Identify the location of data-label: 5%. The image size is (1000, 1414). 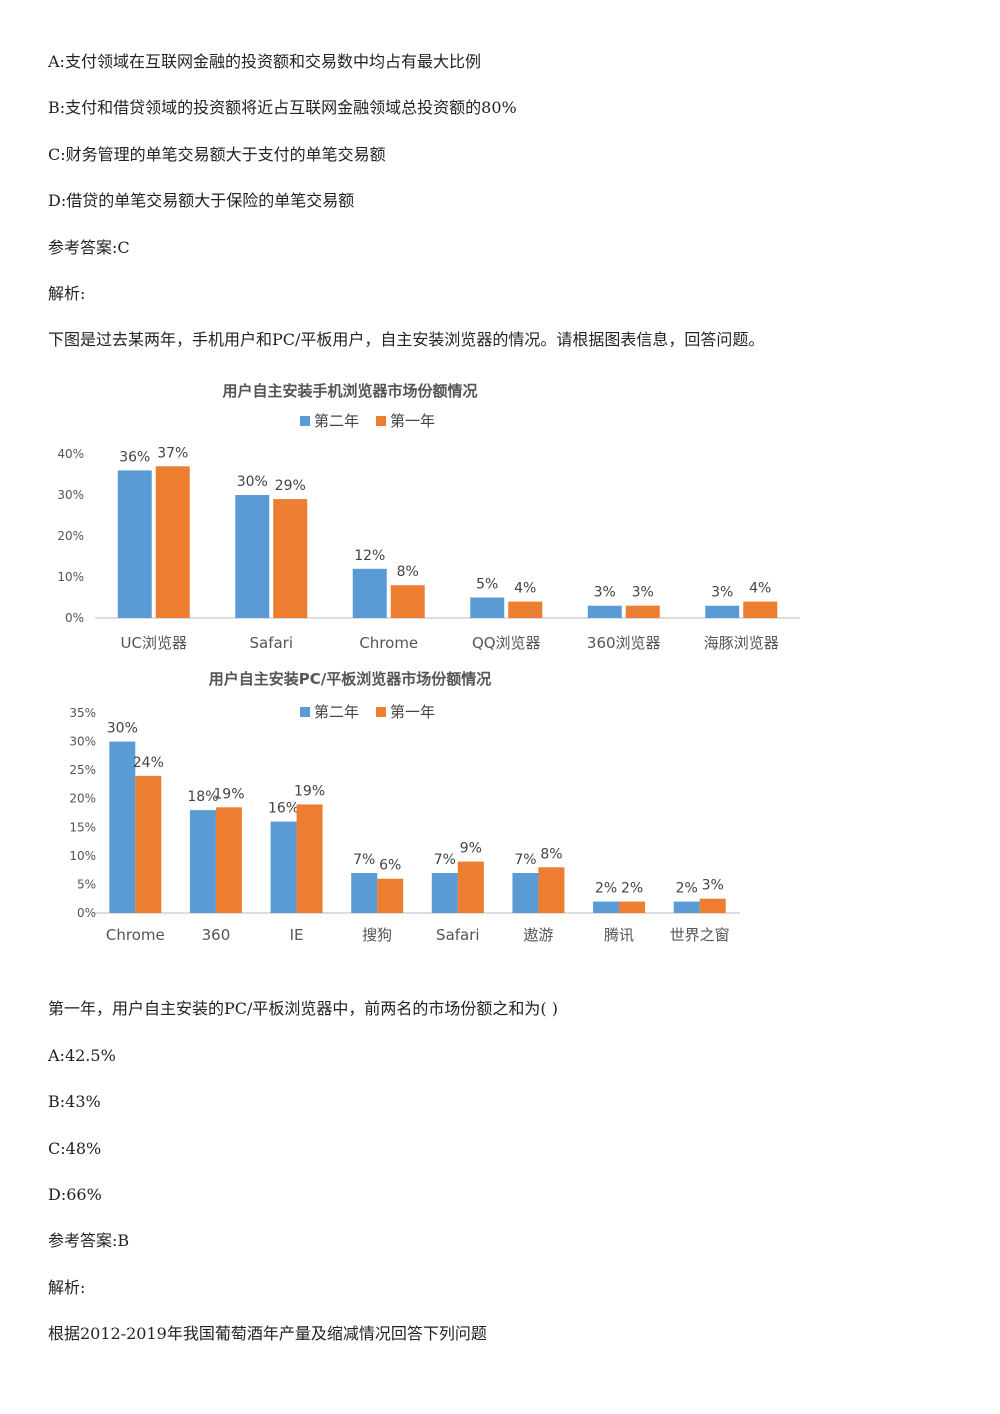
(487, 585).